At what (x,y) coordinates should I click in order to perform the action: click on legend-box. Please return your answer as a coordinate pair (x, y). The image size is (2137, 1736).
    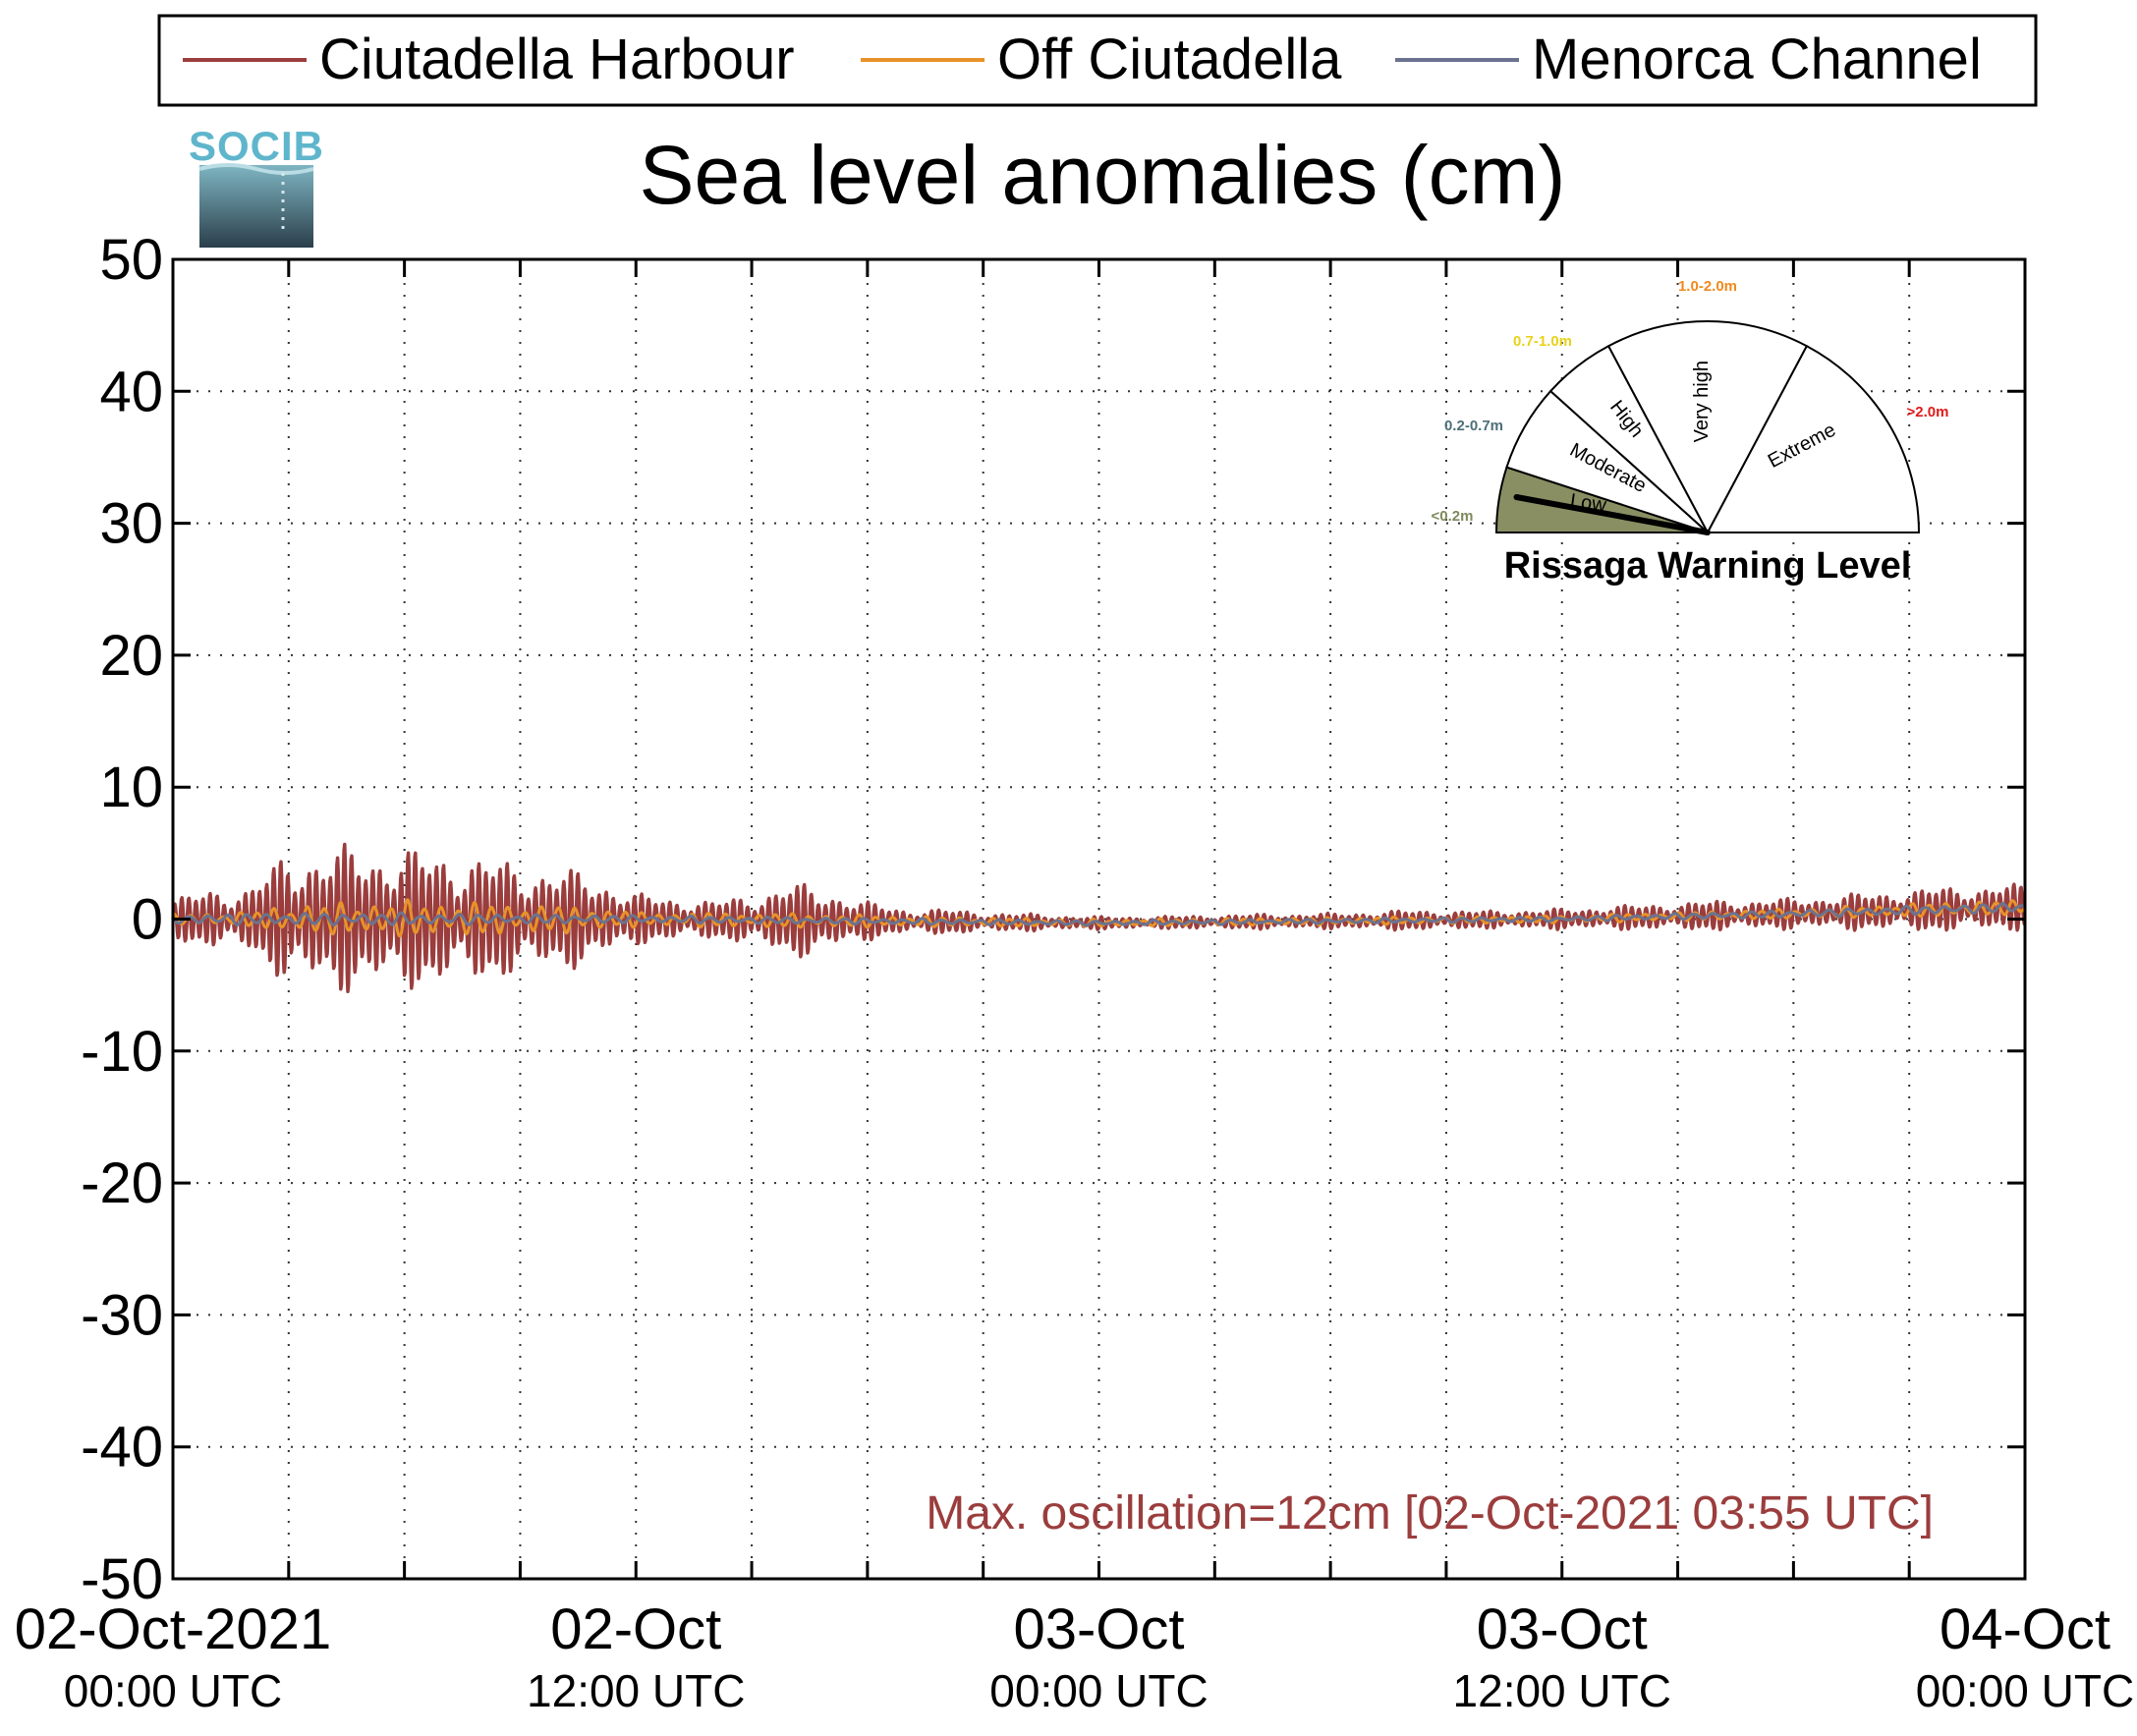
    Looking at the image, I should click on (1097, 60).